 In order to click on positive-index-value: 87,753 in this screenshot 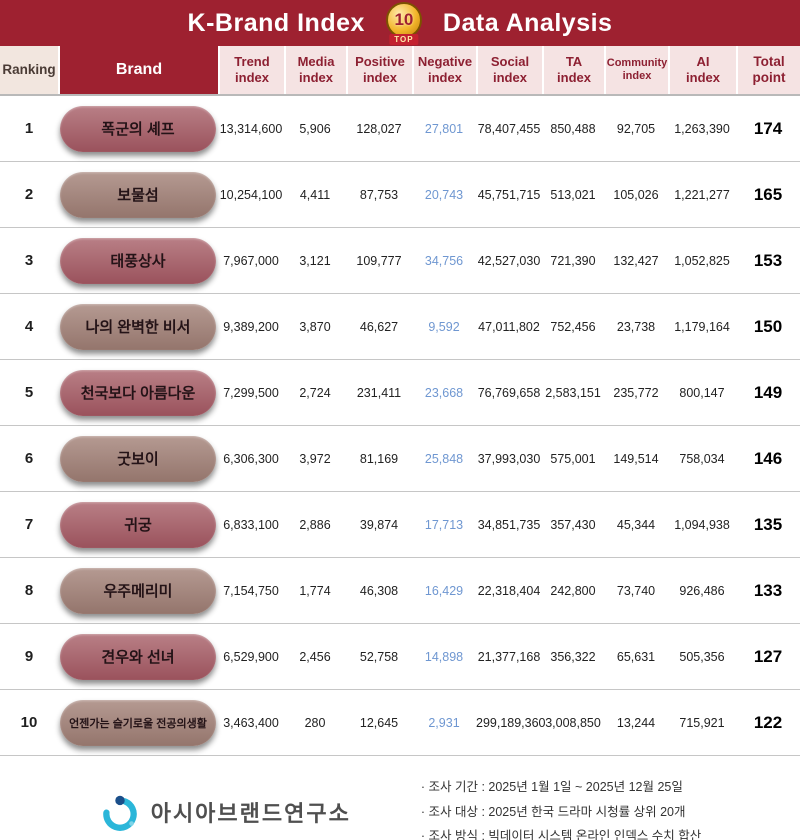, I will do `click(379, 194)`.